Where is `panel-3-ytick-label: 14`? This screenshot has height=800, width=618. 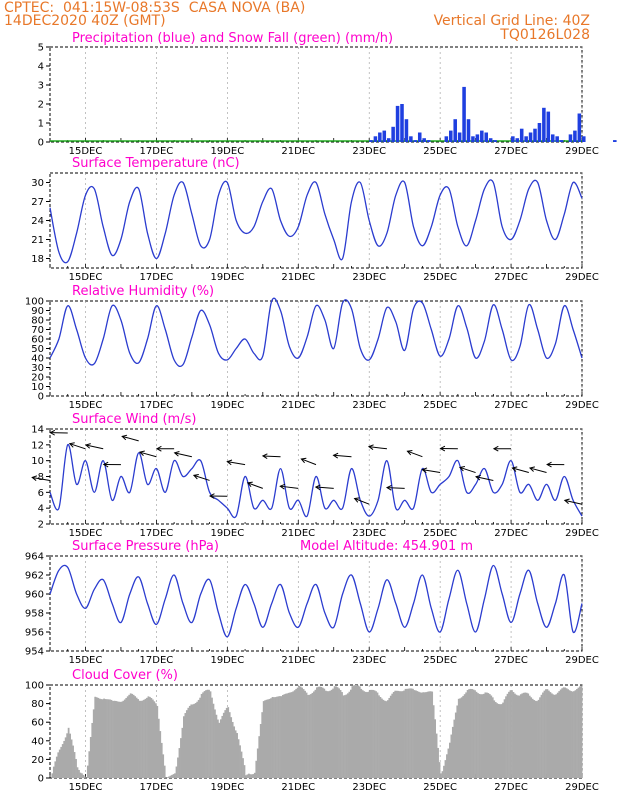 panel-3-ytick-label: 14 is located at coordinates (37, 430).